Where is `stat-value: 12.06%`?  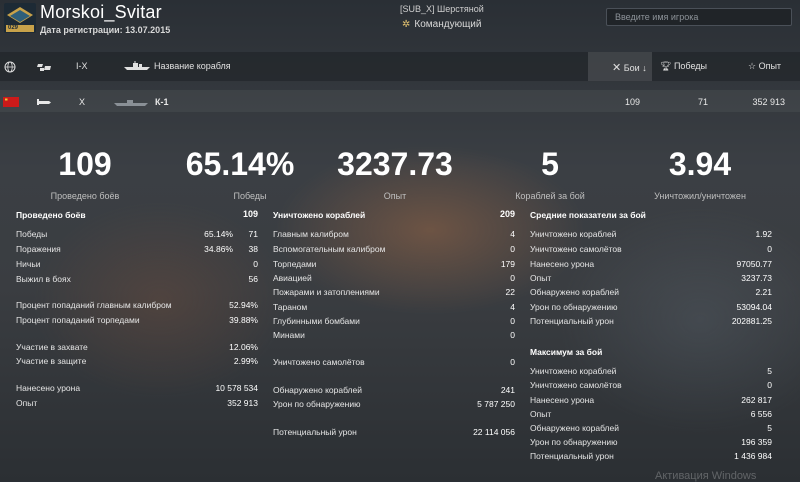 stat-value: 12.06% is located at coordinates (243, 347).